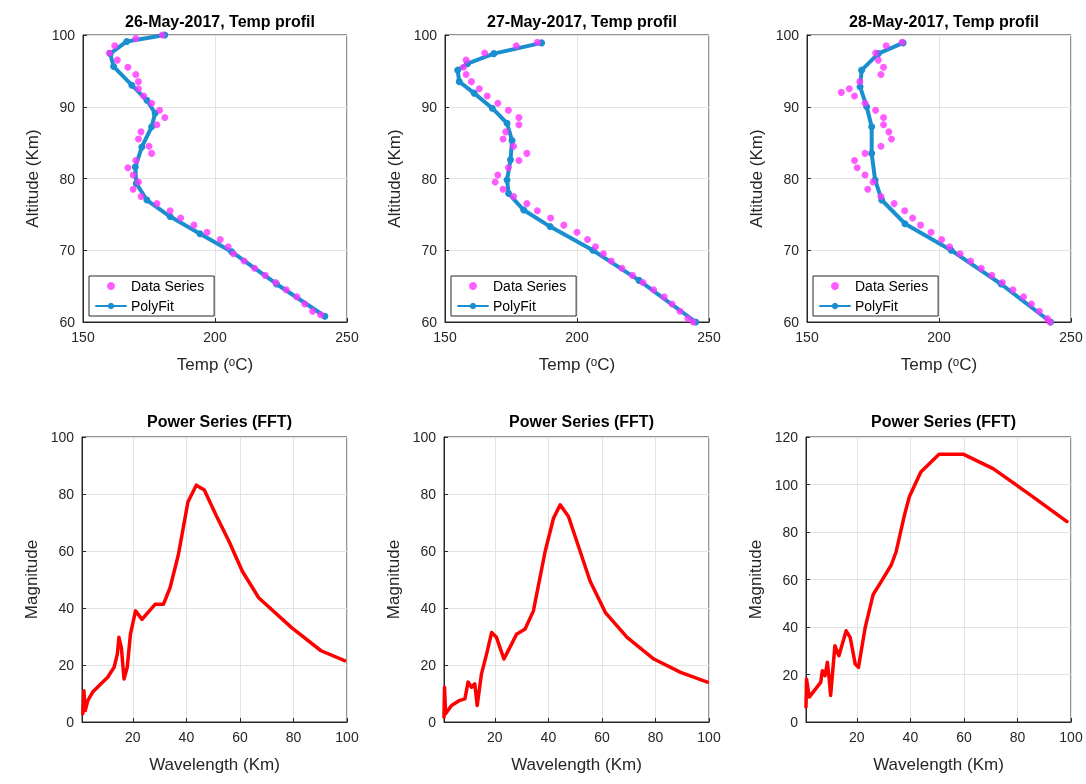 The width and height of the screenshot is (1086, 784). What do you see at coordinates (944, 21) in the screenshot?
I see `chart-title: 28-May-2017, Temp profil` at bounding box center [944, 21].